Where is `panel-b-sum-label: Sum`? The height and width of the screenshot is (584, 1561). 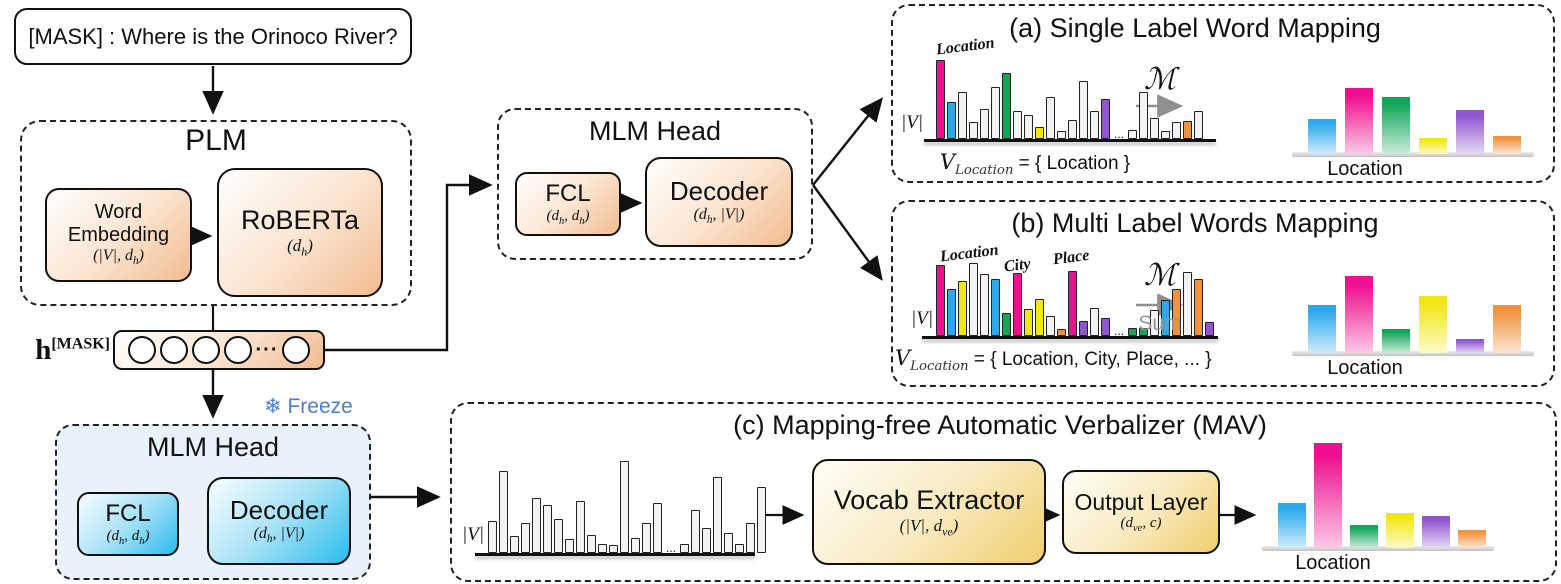 panel-b-sum-label: Sum is located at coordinates (1160, 323).